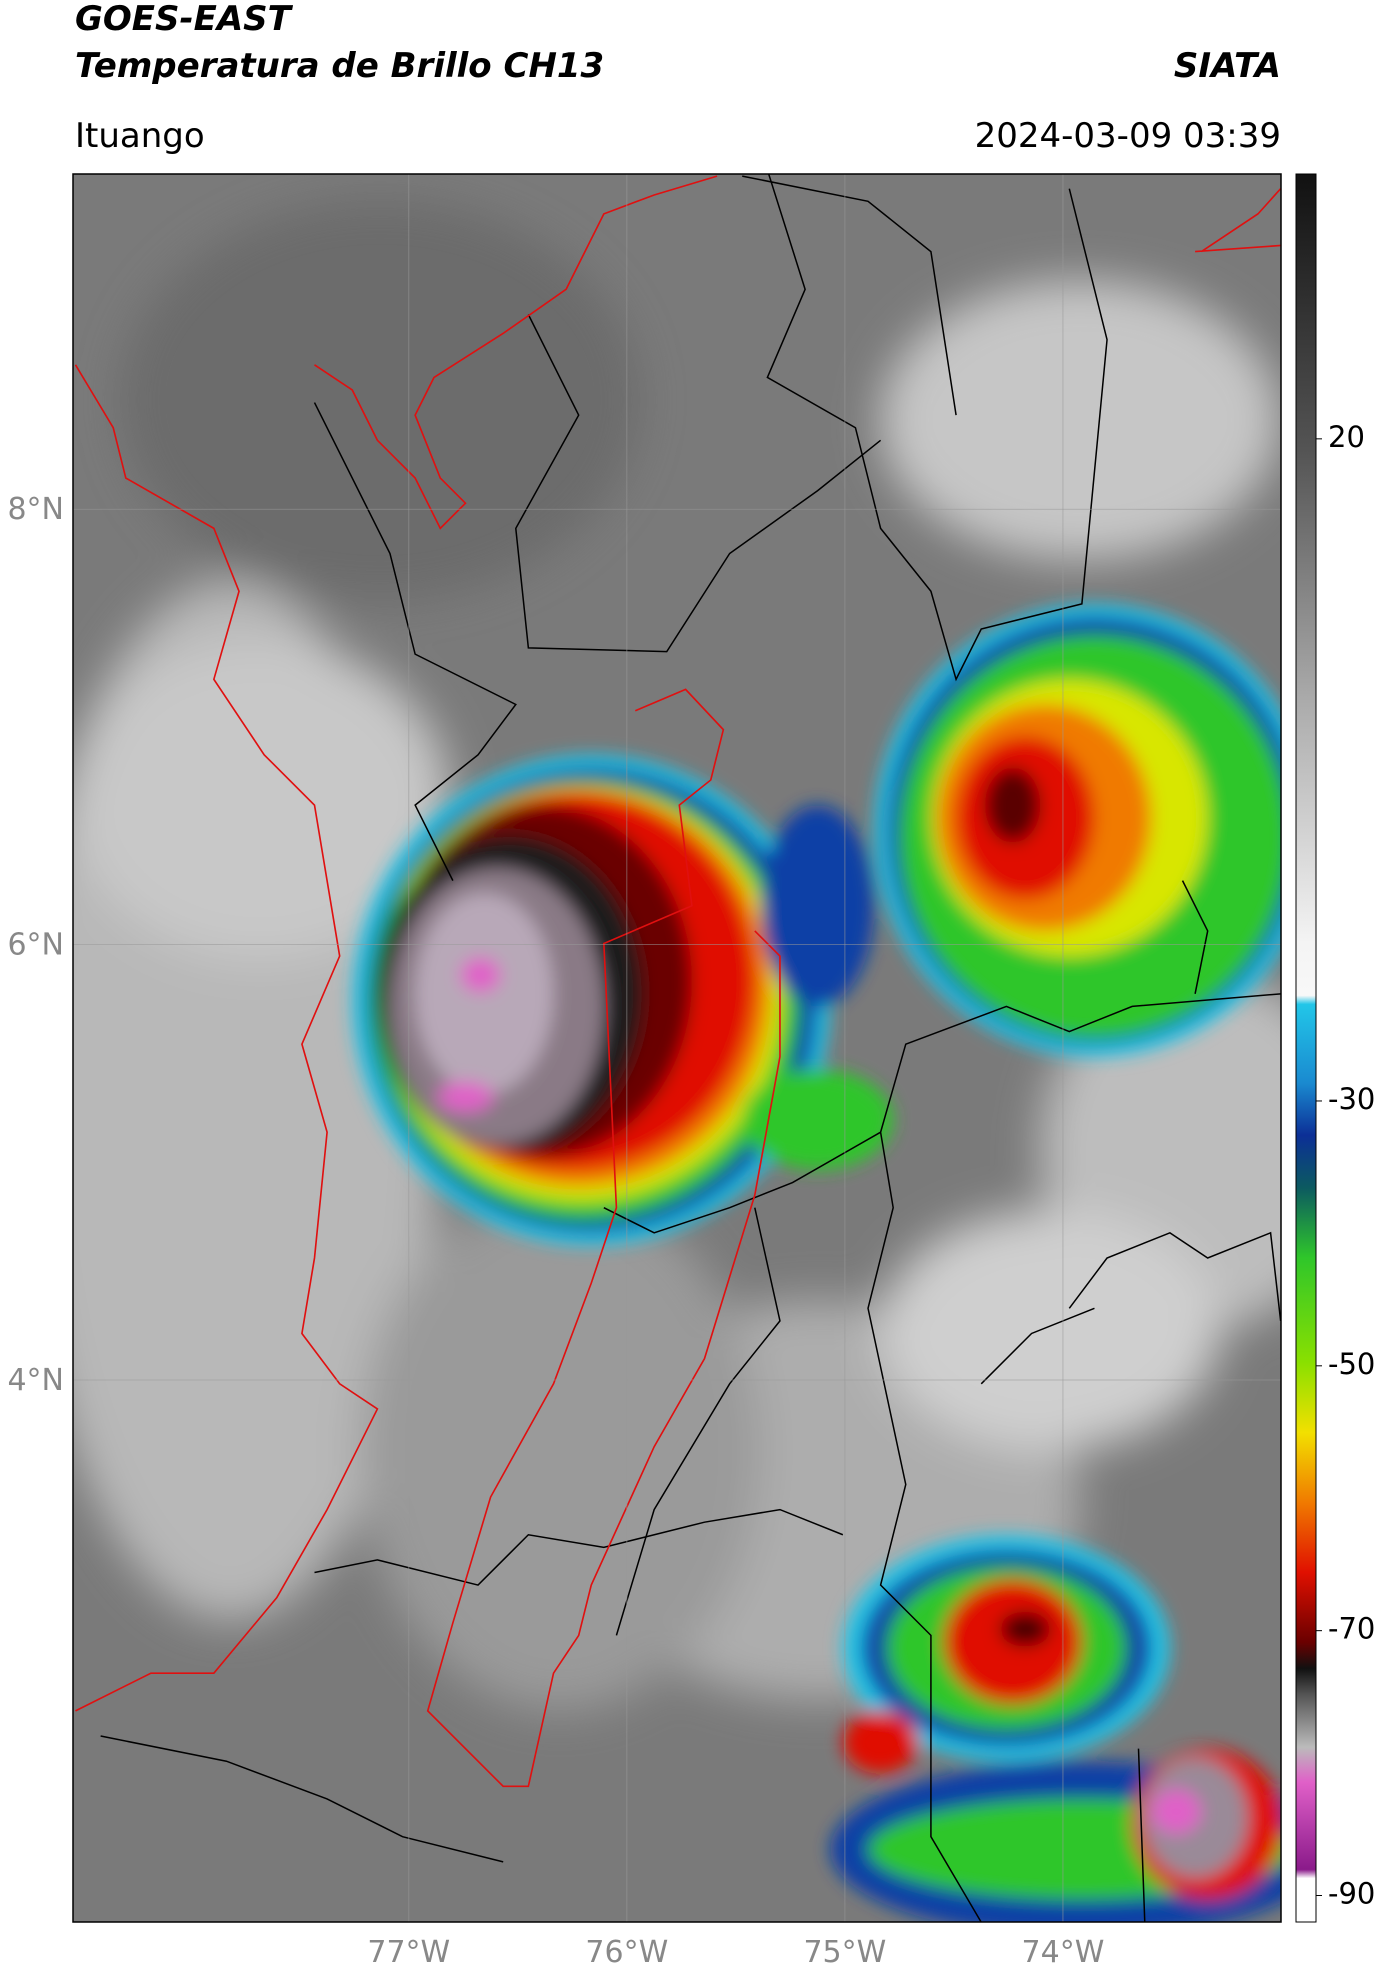 The image size is (1384, 1981). I want to click on title: GOES-EAST, so click(184, 19).